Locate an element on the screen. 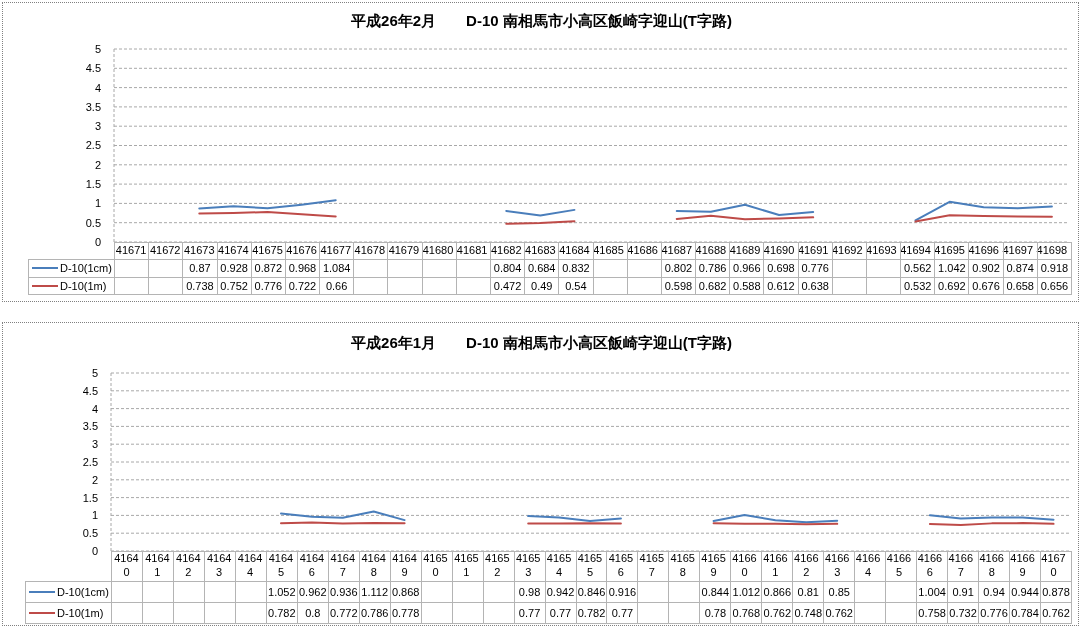  x-tick-label: 41689 is located at coordinates (745, 249).